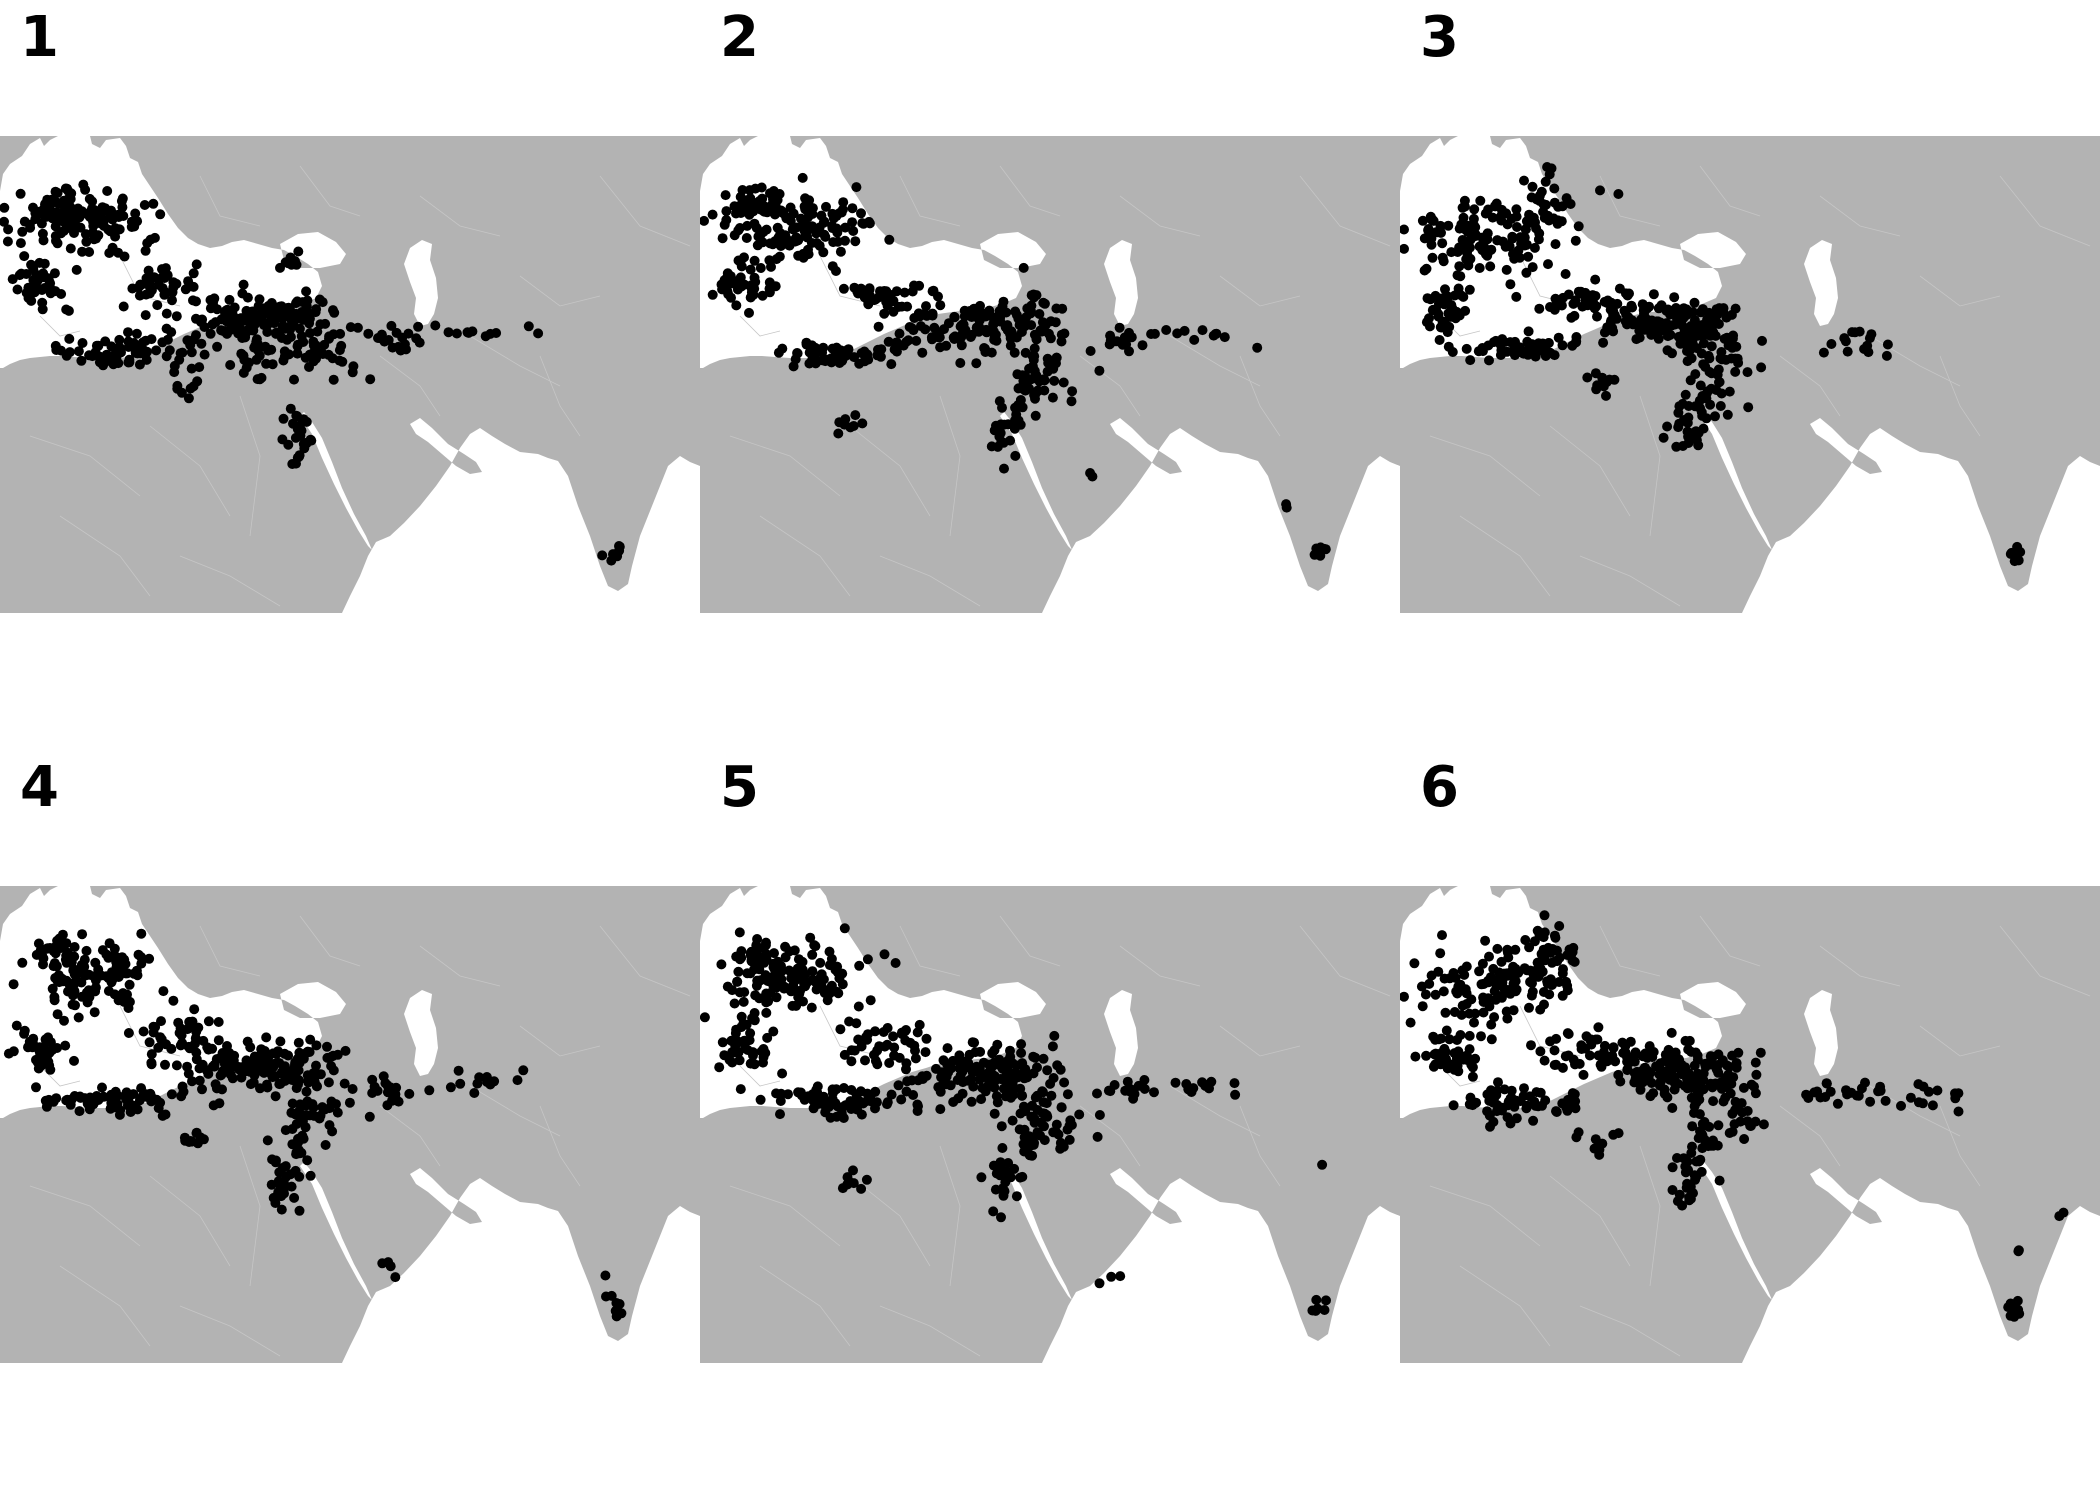 This screenshot has height=1500, width=2100. What do you see at coordinates (312, 372) in the screenshot?
I see `site-points` at bounding box center [312, 372].